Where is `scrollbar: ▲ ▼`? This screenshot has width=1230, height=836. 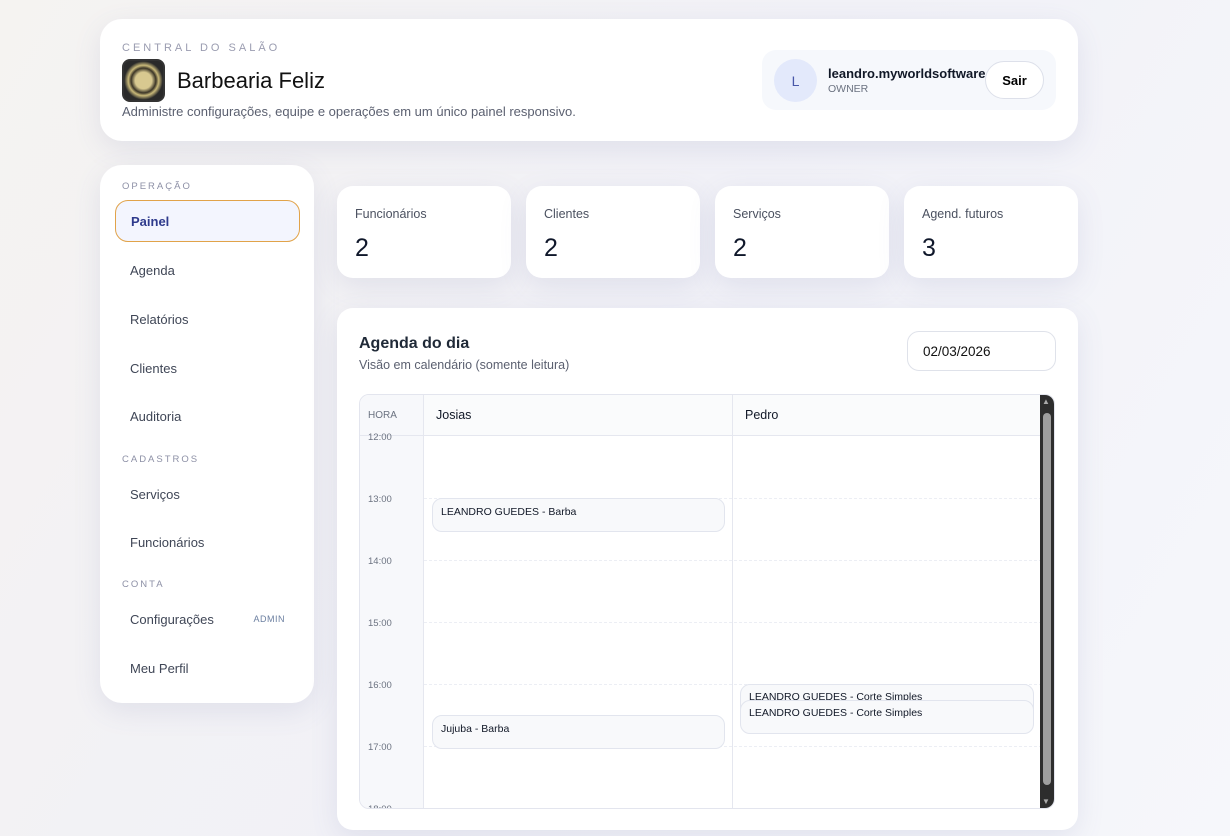
scrollbar: ▲ ▼ is located at coordinates (1047, 601).